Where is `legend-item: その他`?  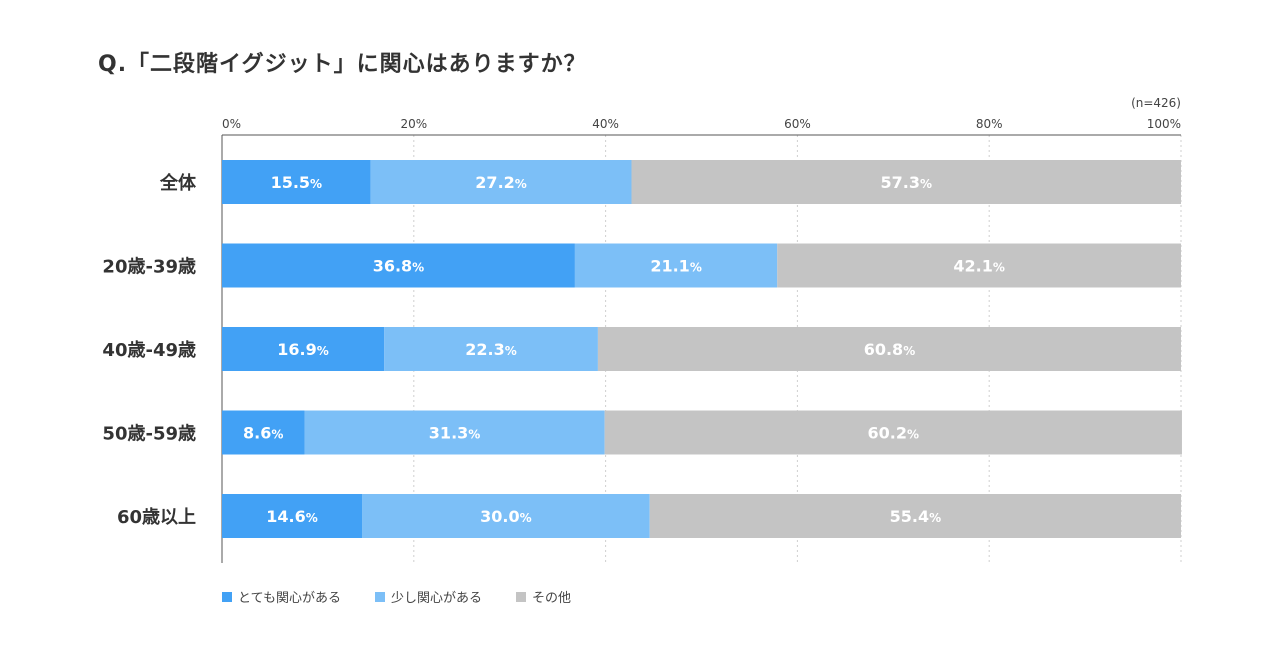
legend-item: その他 is located at coordinates (543, 596).